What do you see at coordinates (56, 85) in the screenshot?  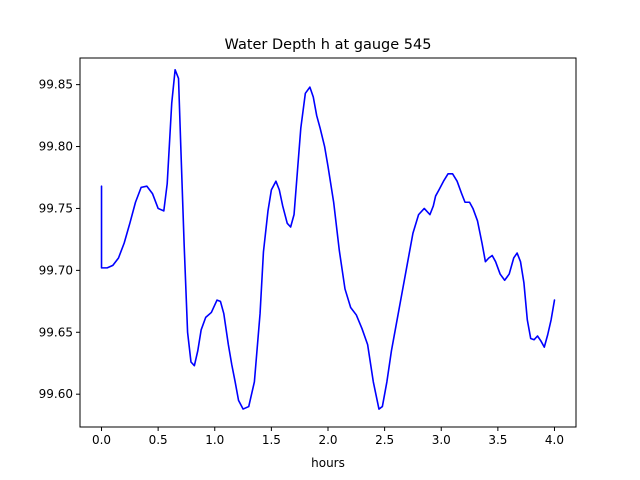 I see `y-tick-label: 99.85` at bounding box center [56, 85].